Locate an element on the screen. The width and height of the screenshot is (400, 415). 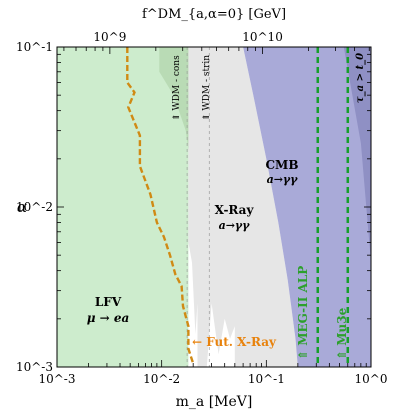
wdm-cons-text: WDM - cons is located at coordinates (177, 83).